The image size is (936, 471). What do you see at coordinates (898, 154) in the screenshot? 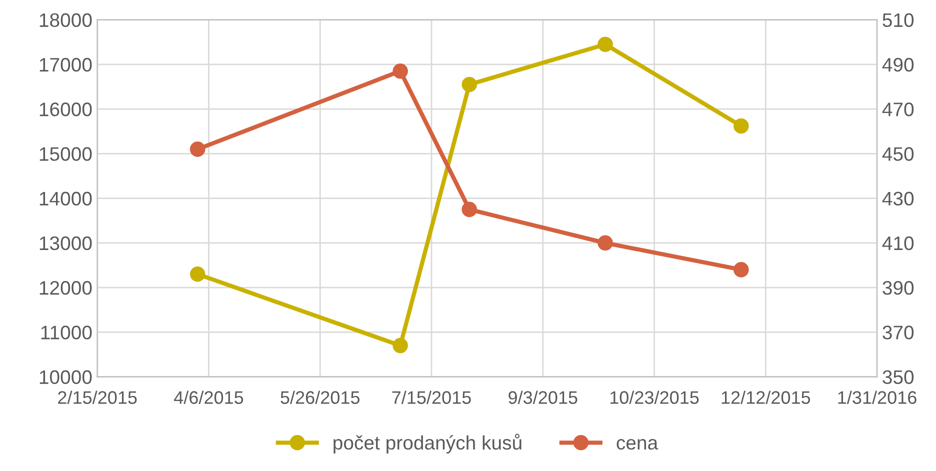
I see `y2-tick-label: 450` at bounding box center [898, 154].